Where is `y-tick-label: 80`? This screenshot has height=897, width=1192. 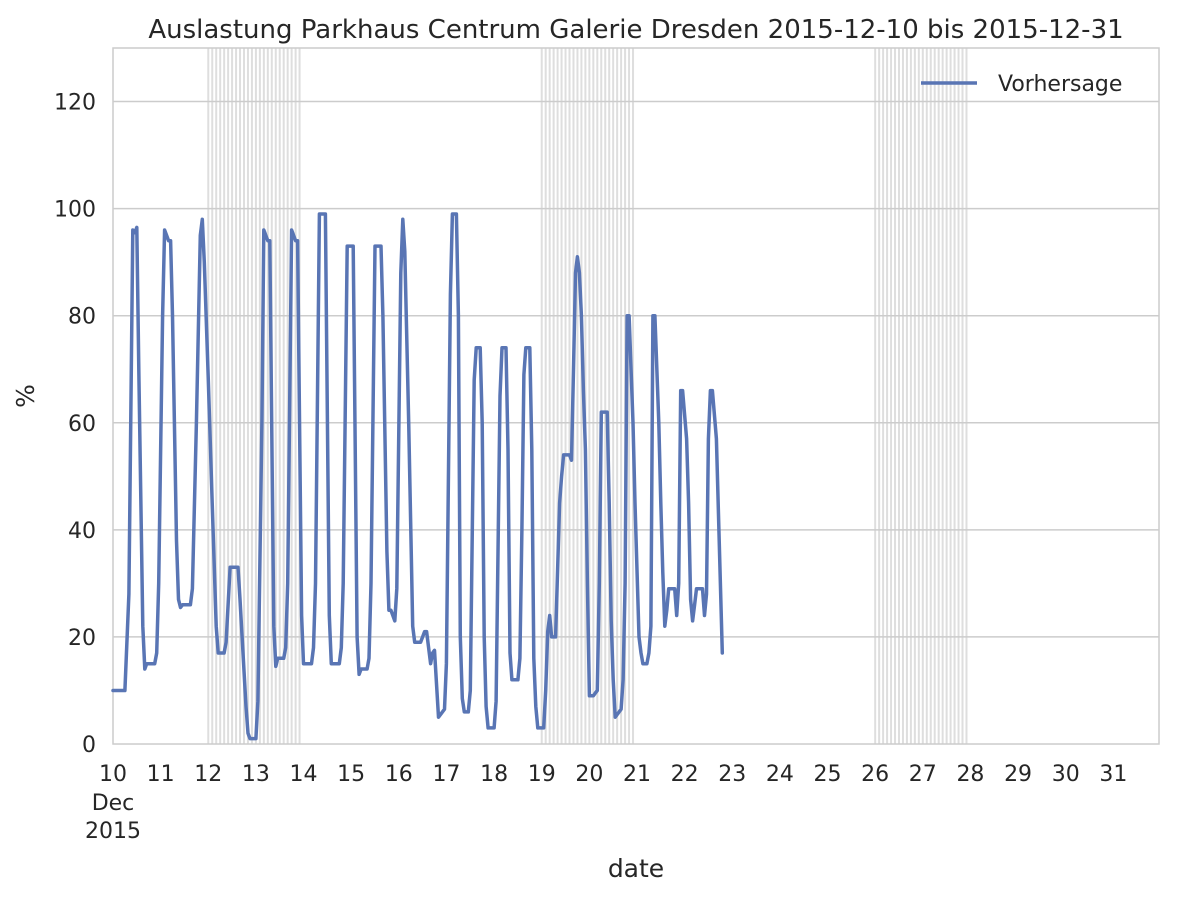
y-tick-label: 80 is located at coordinates (82, 317).